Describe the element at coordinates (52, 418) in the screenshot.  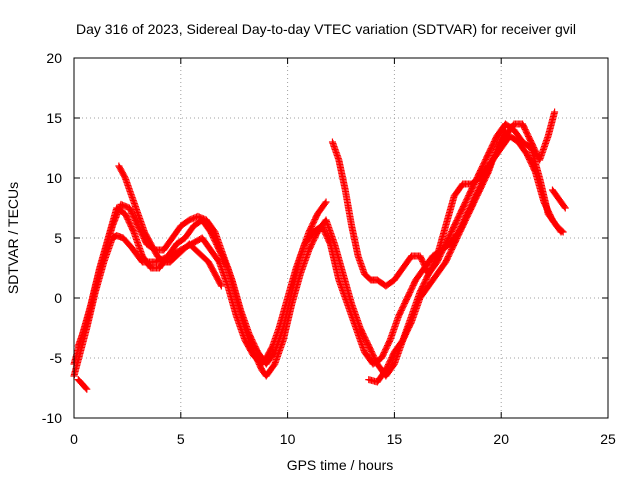
I see `y-tick-label: -10` at that location.